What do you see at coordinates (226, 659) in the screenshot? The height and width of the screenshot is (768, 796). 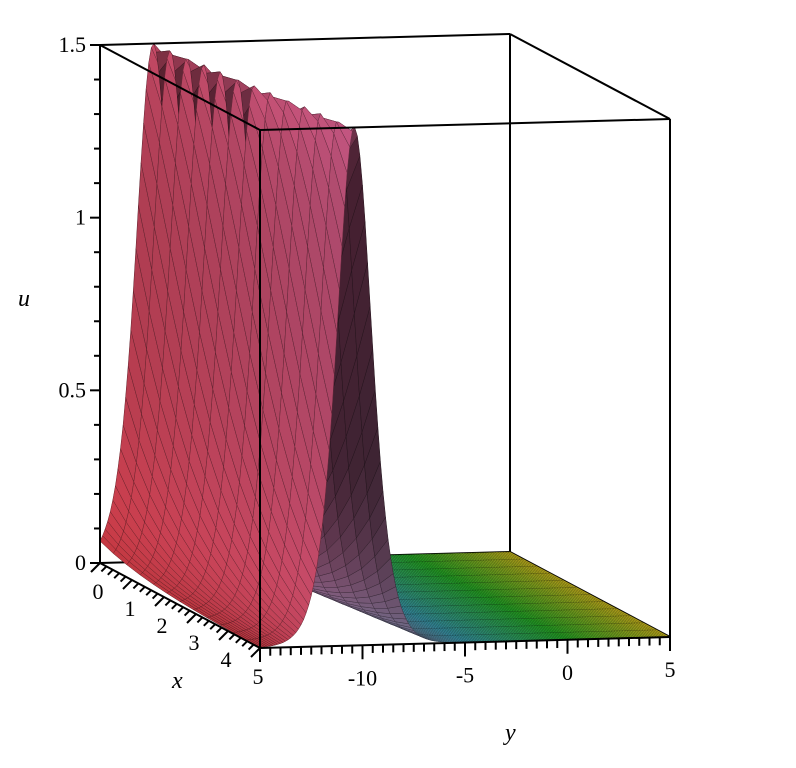 I see `x-tick-label: 4` at bounding box center [226, 659].